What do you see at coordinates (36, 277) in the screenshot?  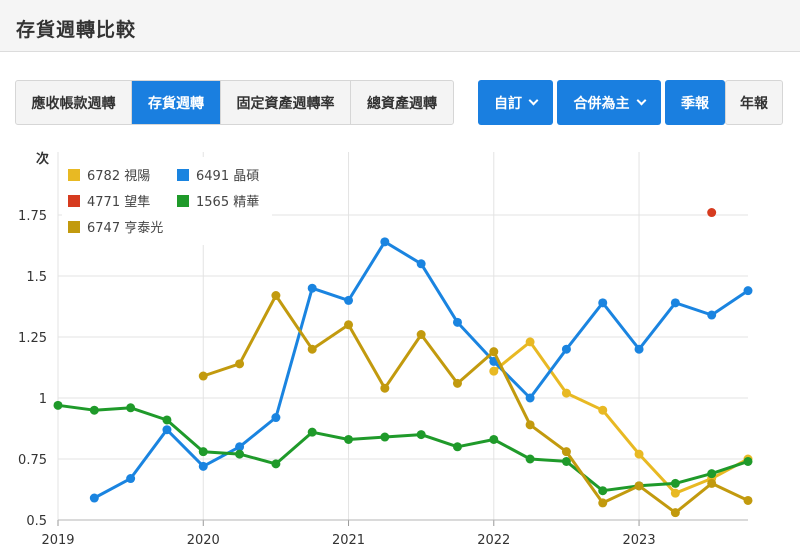 I see `y-tick-label: 1.5` at bounding box center [36, 277].